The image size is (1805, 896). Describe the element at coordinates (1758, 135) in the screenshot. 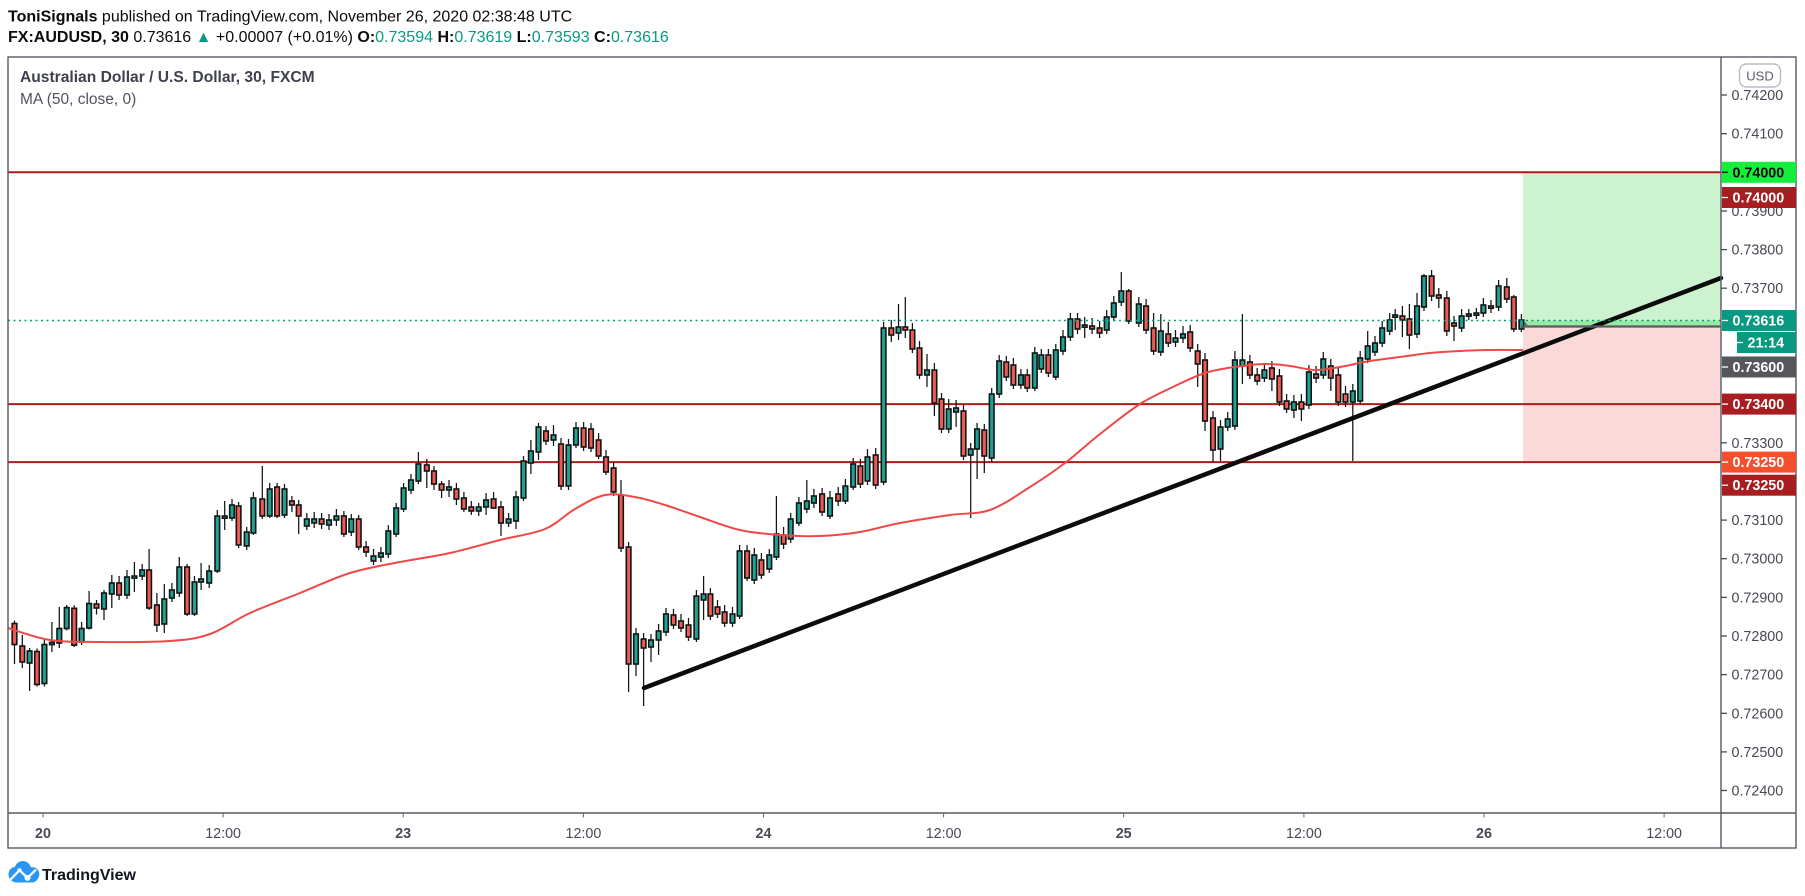

I see `svg-text: 0.74100` at that location.